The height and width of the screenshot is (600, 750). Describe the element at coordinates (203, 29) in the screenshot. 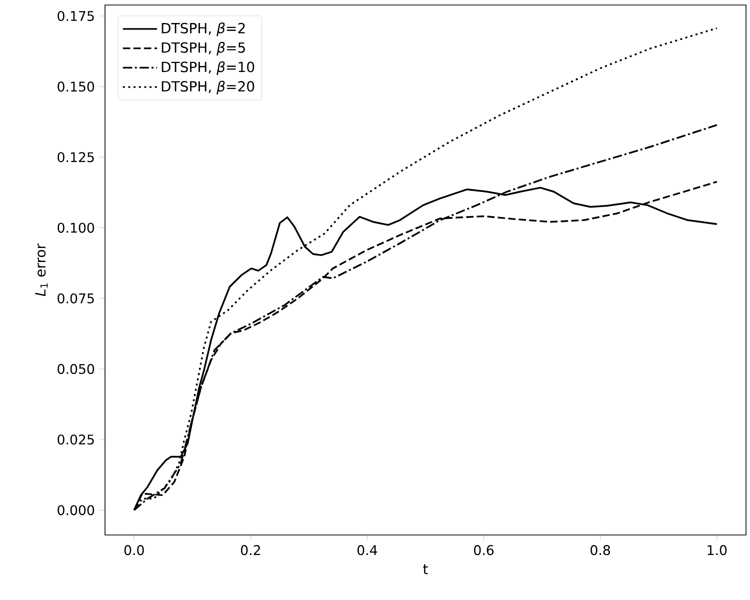

I see `legend-label: DTSPH, β=2` at that location.